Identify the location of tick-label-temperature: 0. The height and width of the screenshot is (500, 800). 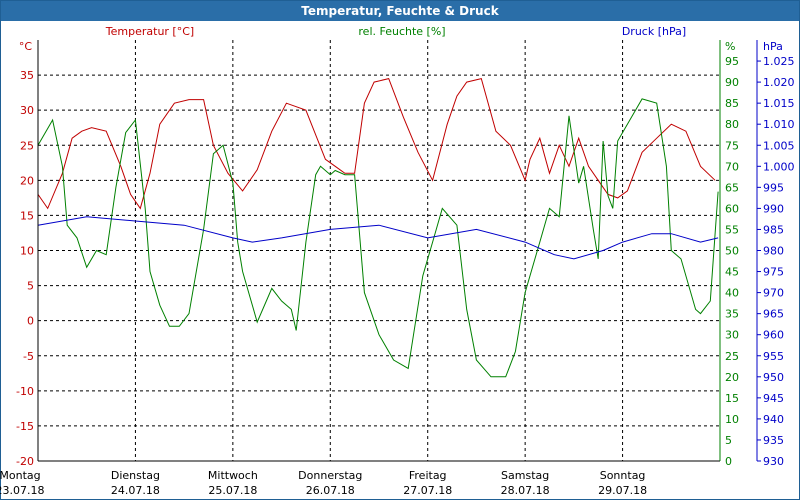
(30, 321).